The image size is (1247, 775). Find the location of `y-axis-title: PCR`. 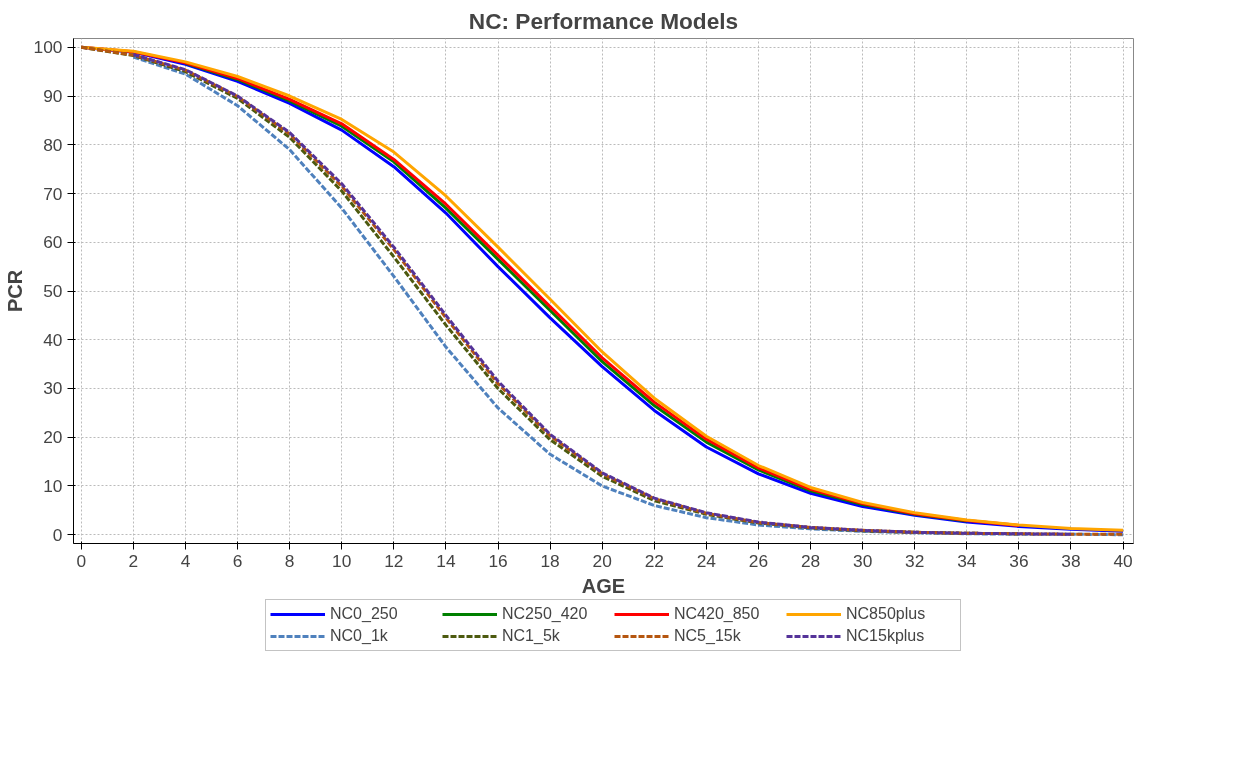

y-axis-title: PCR is located at coordinates (14, 291).